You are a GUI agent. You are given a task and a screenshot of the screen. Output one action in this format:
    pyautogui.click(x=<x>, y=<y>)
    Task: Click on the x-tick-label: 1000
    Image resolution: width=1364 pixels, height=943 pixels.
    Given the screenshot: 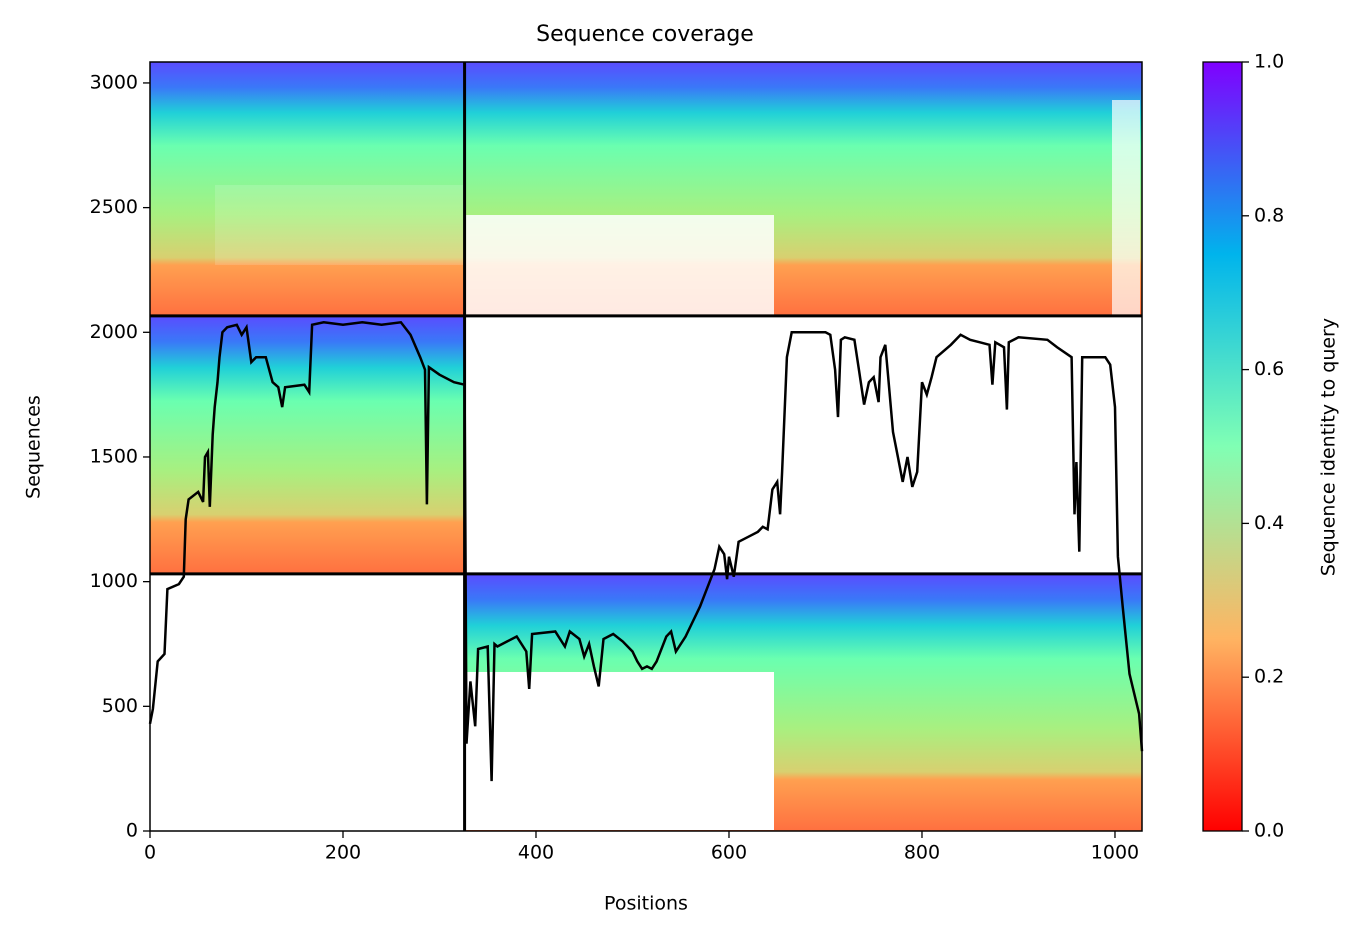 What is the action you would take?
    pyautogui.click(x=1115, y=853)
    